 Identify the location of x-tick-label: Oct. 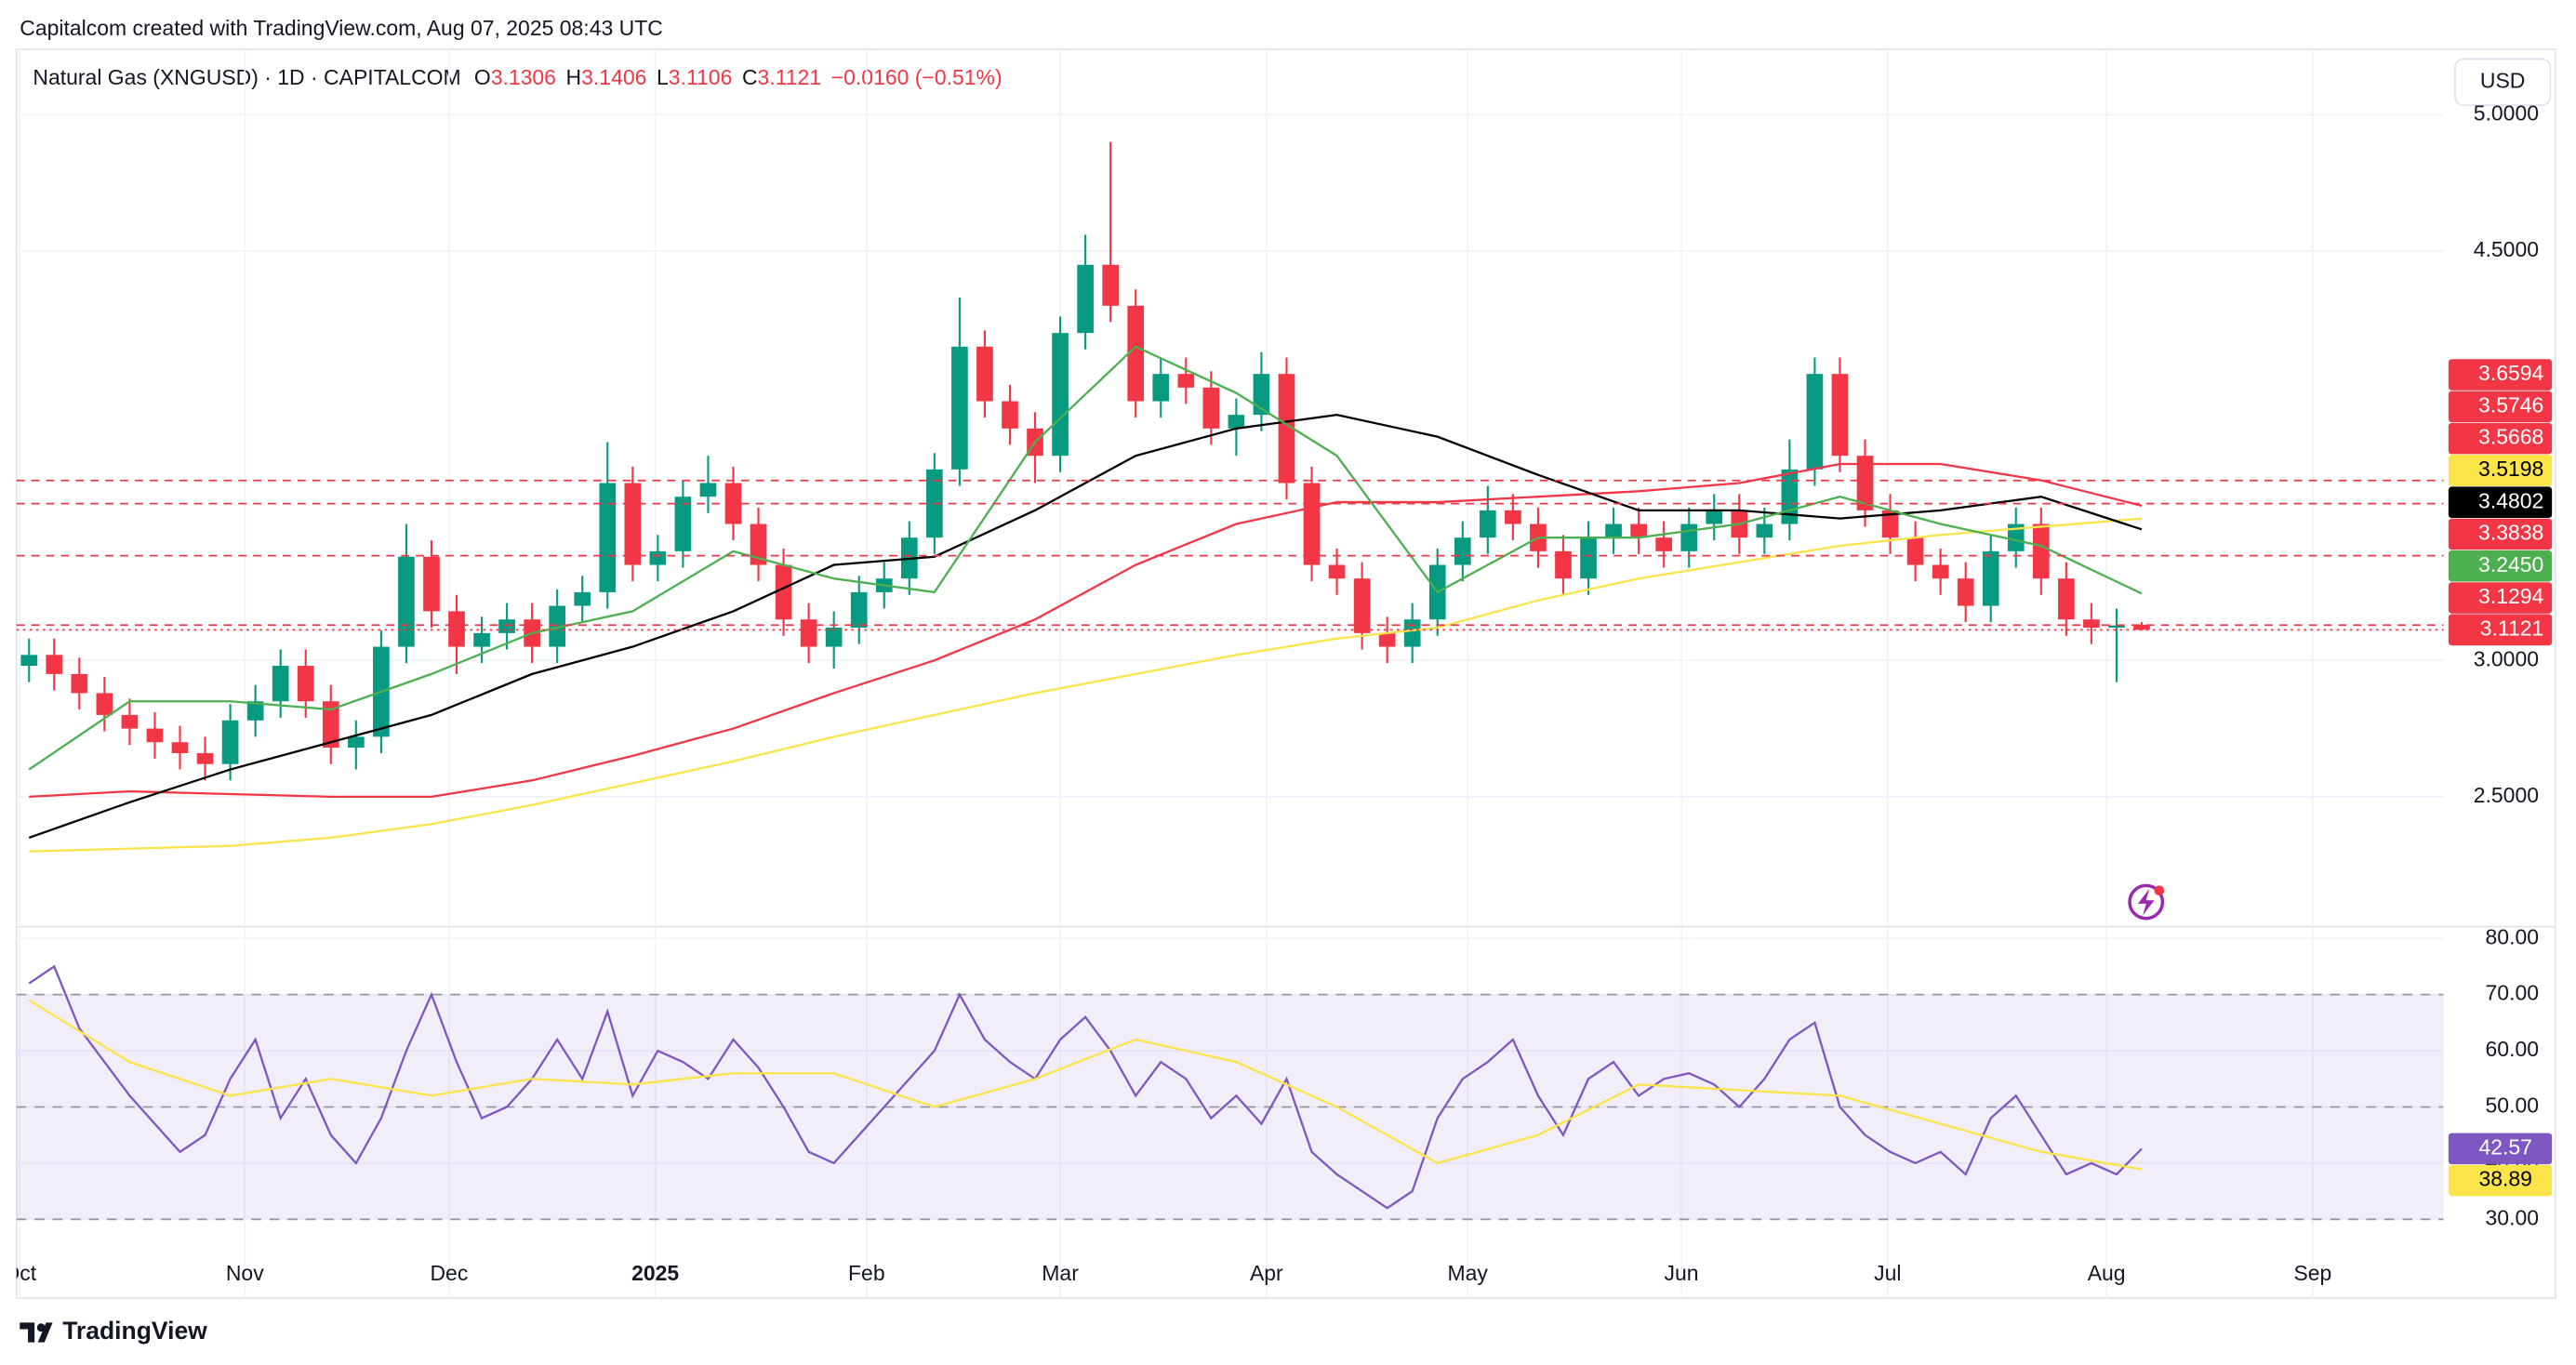
(19, 1273).